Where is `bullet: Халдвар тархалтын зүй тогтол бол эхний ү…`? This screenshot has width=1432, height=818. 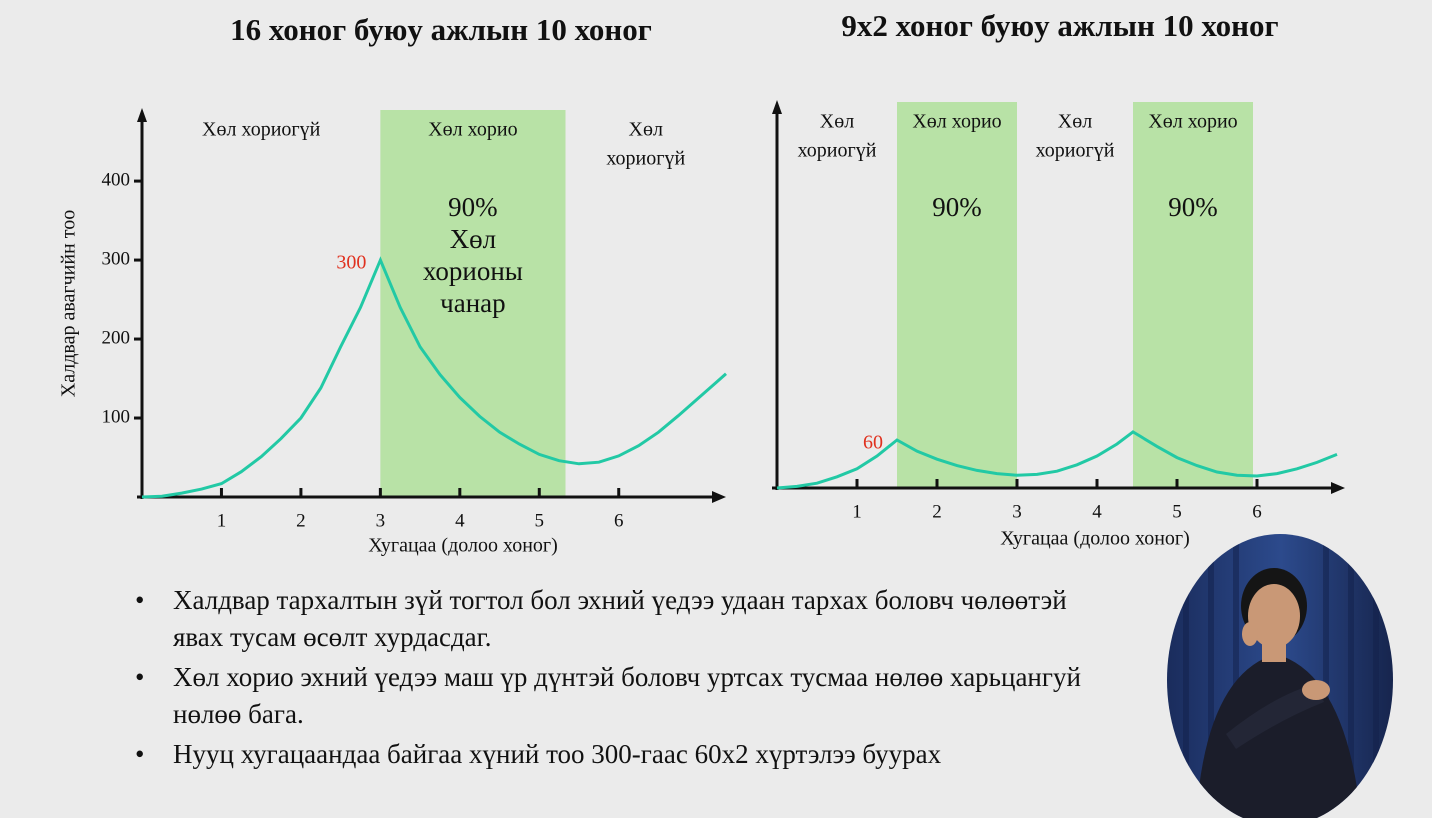
bullet: Халдвар тархалтын зүй тогтол бол эхний ү… is located at coordinates (685, 619).